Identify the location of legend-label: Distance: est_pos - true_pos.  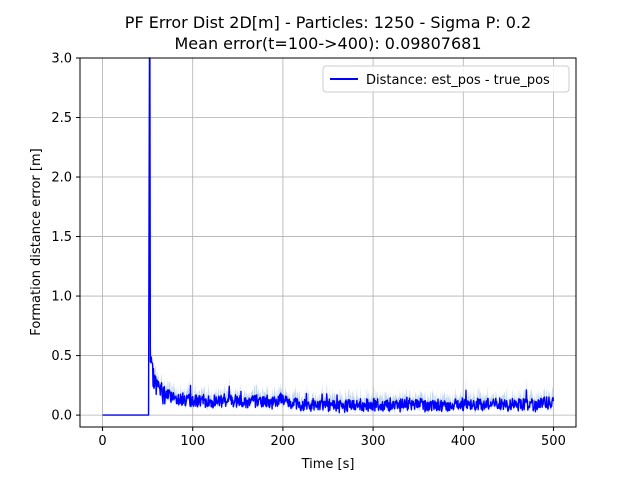
(458, 80).